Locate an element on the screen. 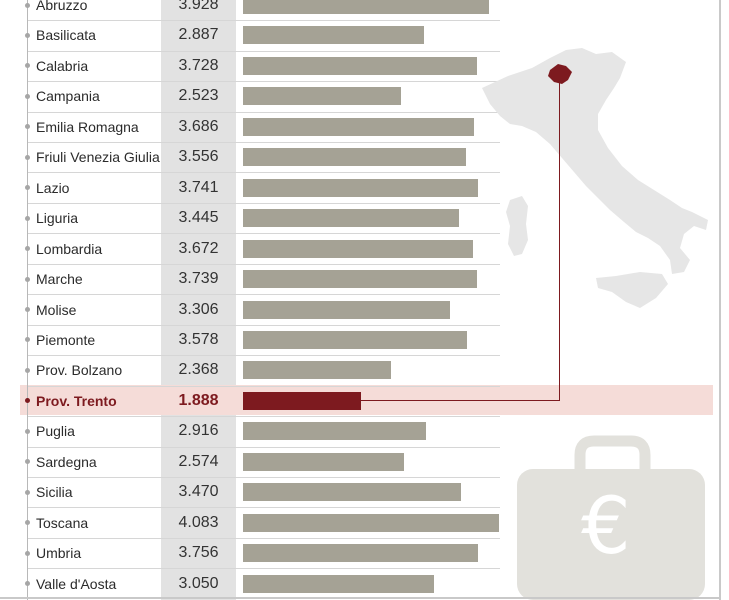 Image resolution: width=729 pixels, height=600 pixels. trentino-region is located at coordinates (560, 74).